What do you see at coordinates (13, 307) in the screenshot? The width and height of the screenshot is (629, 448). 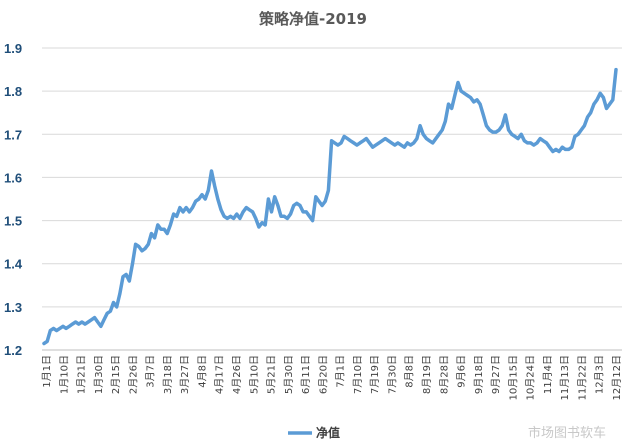 I see `y-tick-label: 1.3` at bounding box center [13, 307].